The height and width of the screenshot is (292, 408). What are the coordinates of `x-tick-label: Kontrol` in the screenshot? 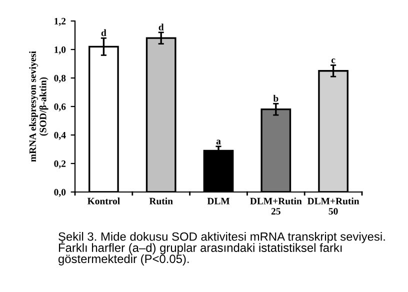 It's located at (103, 201).